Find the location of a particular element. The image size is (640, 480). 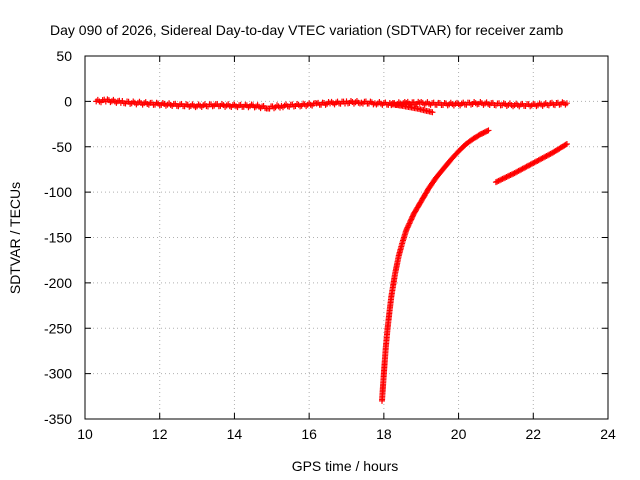

x-tick-label: 12 is located at coordinates (160, 434).